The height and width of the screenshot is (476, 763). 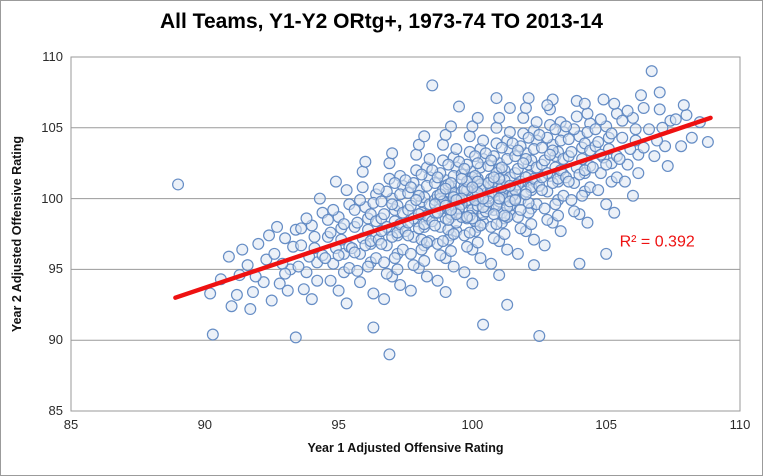 What do you see at coordinates (338, 424) in the screenshot?
I see `x-tick-label: 95` at bounding box center [338, 424].